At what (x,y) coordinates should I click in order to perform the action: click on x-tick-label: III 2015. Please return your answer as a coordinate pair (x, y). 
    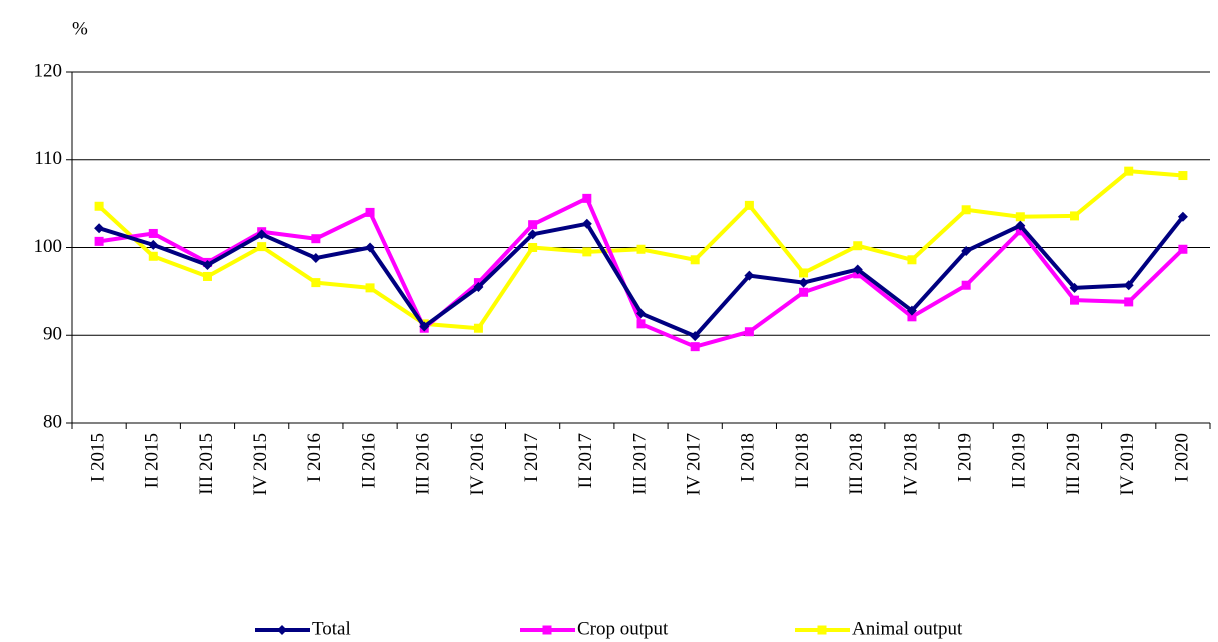
    Looking at the image, I should click on (206, 464).